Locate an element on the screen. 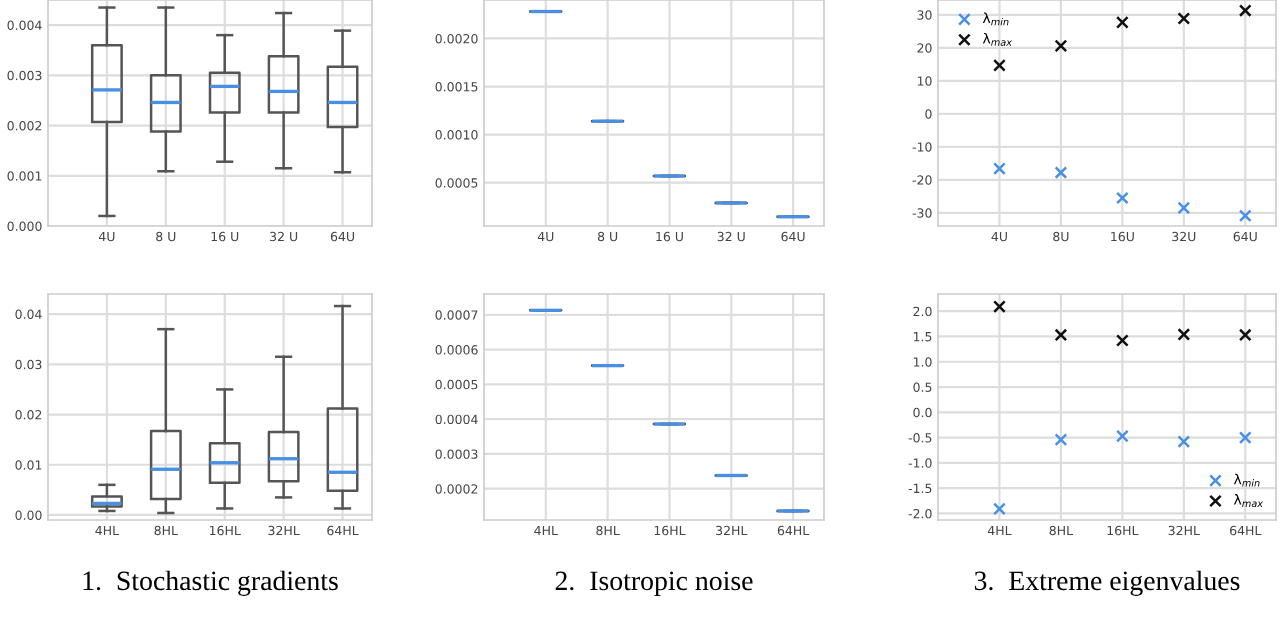 The height and width of the screenshot is (630, 1280). text: 3. Extreme eigenvalues is located at coordinates (1107, 583).